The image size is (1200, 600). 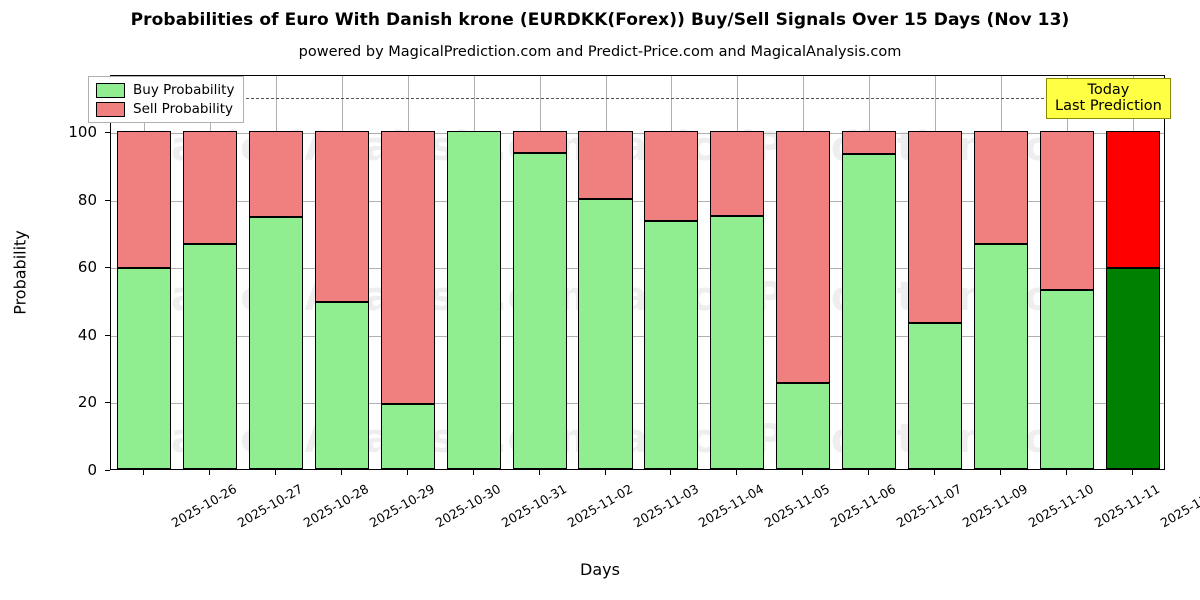 What do you see at coordinates (87, 199) in the screenshot?
I see `y-tick-label: 80` at bounding box center [87, 199].